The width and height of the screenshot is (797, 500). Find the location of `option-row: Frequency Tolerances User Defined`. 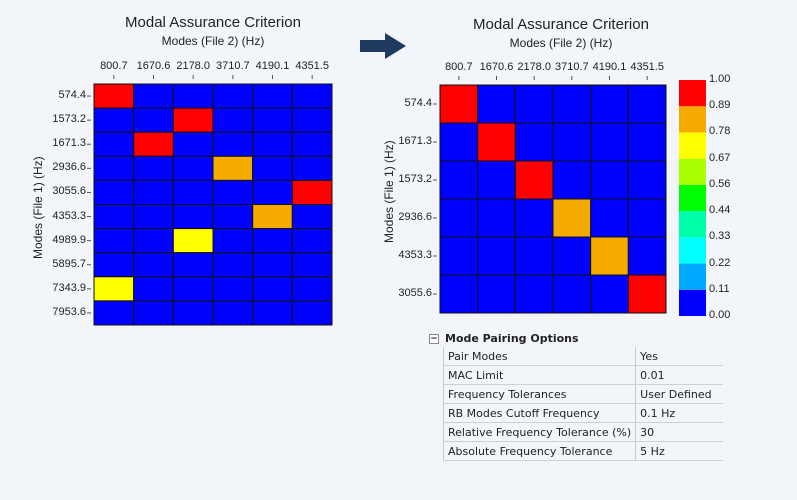

option-row: Frequency Tolerances User Defined is located at coordinates (583, 394).